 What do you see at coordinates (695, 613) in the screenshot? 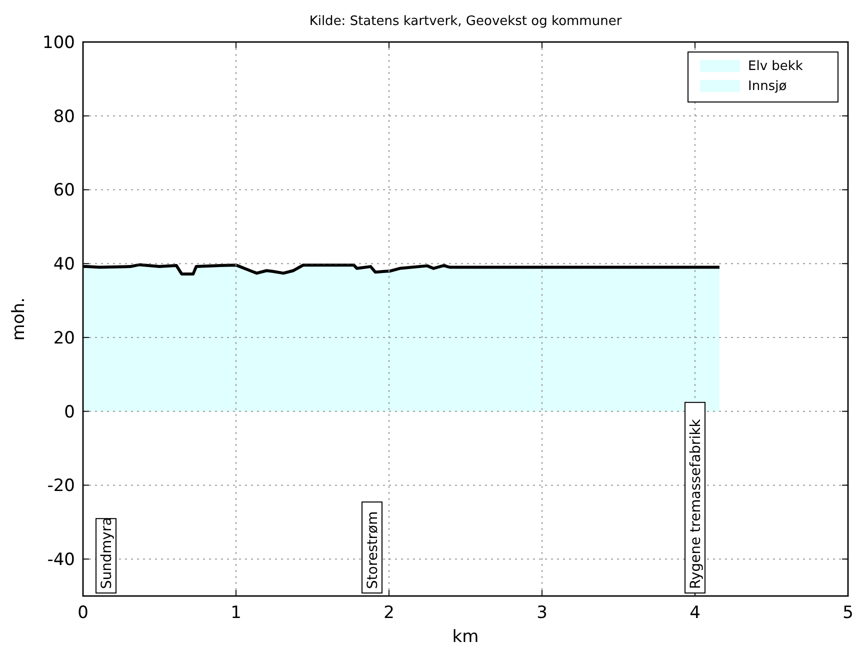
I see `x-tick-label: 4` at bounding box center [695, 613].